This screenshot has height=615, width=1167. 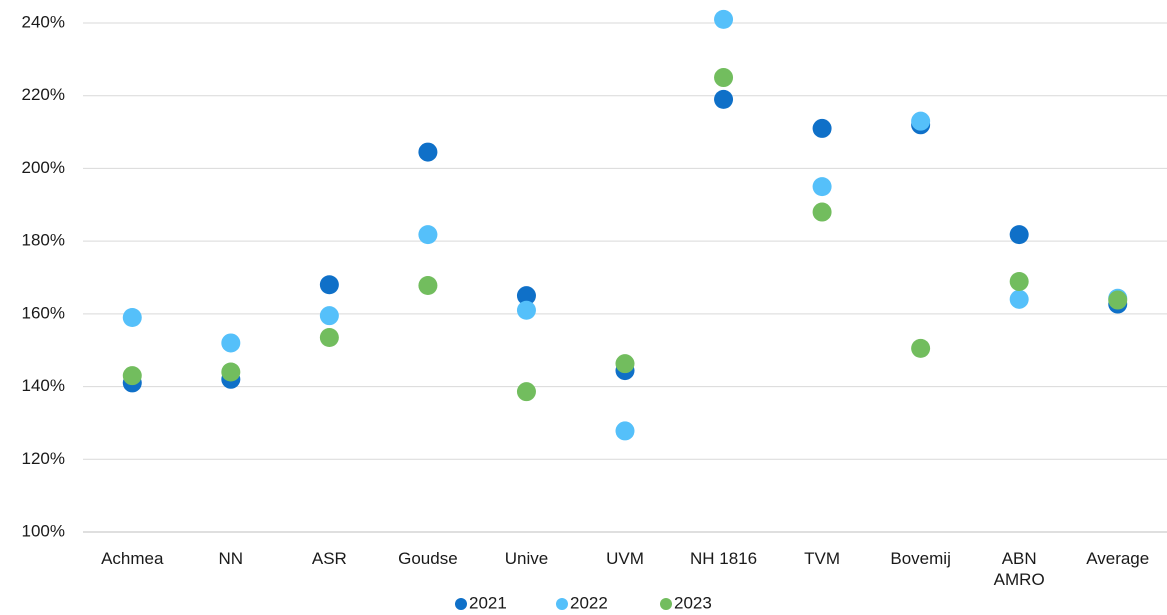 What do you see at coordinates (920, 558) in the screenshot?
I see `x-tick-label: Bovemij` at bounding box center [920, 558].